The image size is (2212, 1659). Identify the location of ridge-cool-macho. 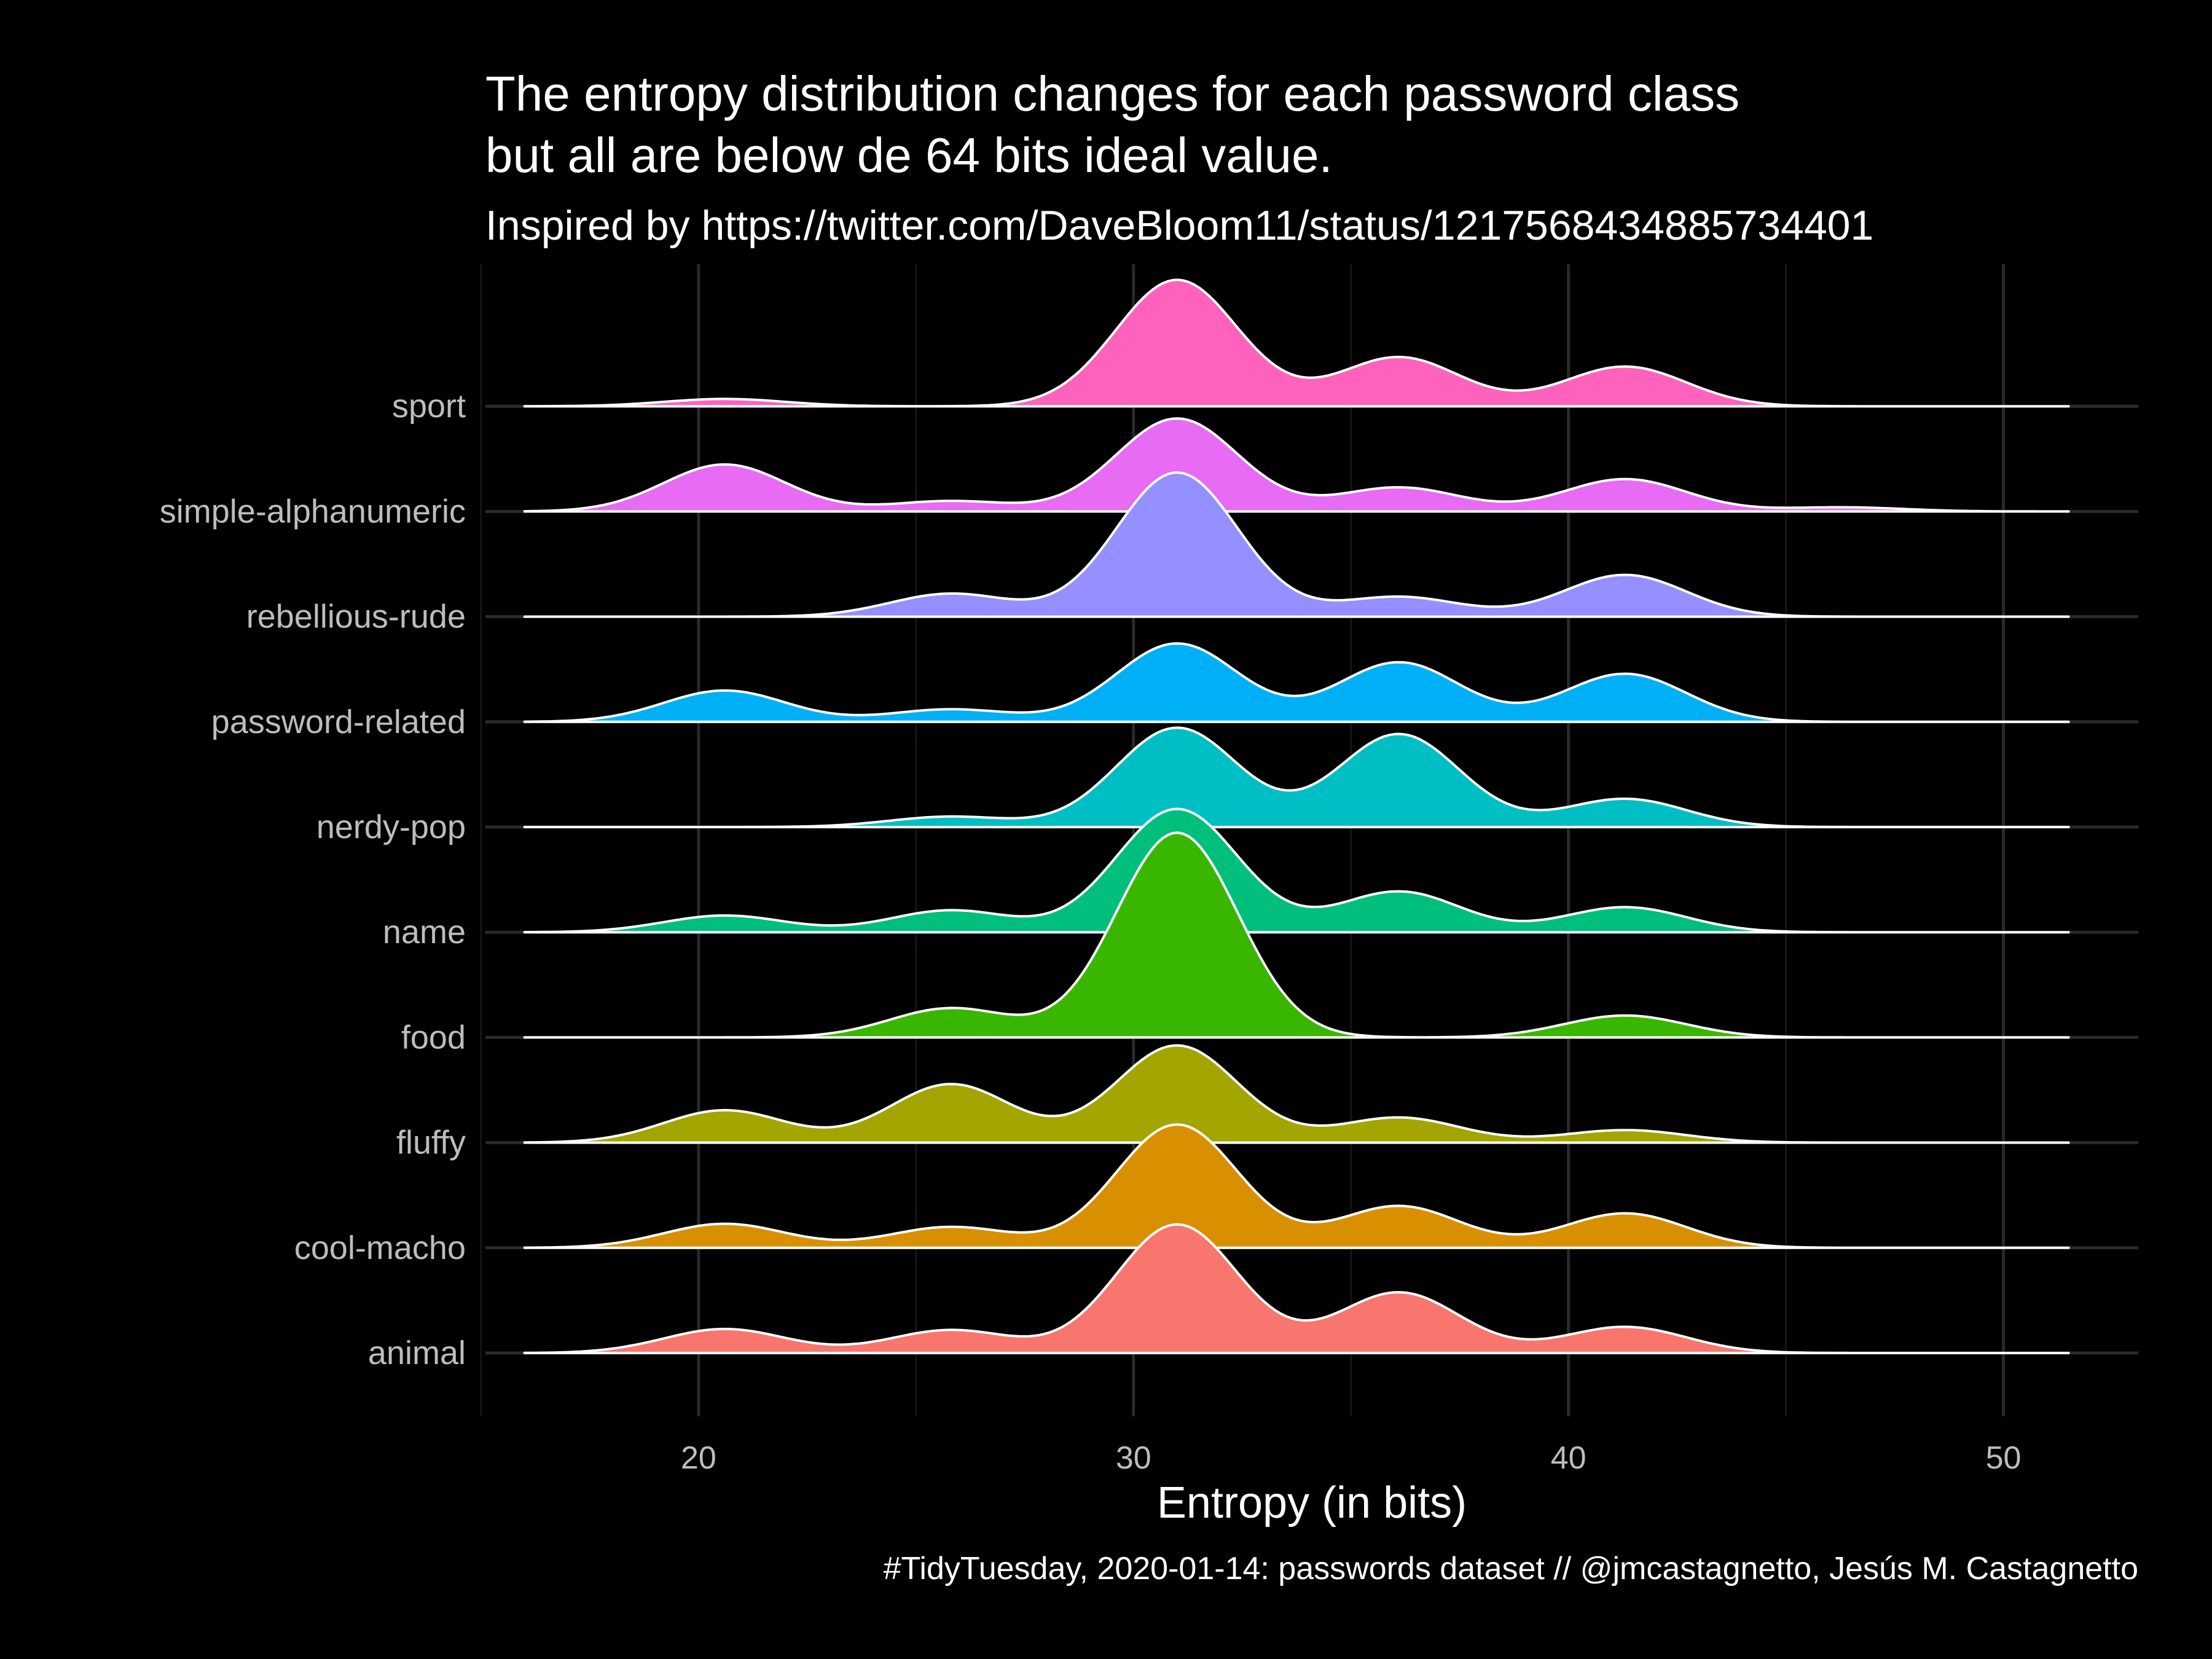
(1296, 1186).